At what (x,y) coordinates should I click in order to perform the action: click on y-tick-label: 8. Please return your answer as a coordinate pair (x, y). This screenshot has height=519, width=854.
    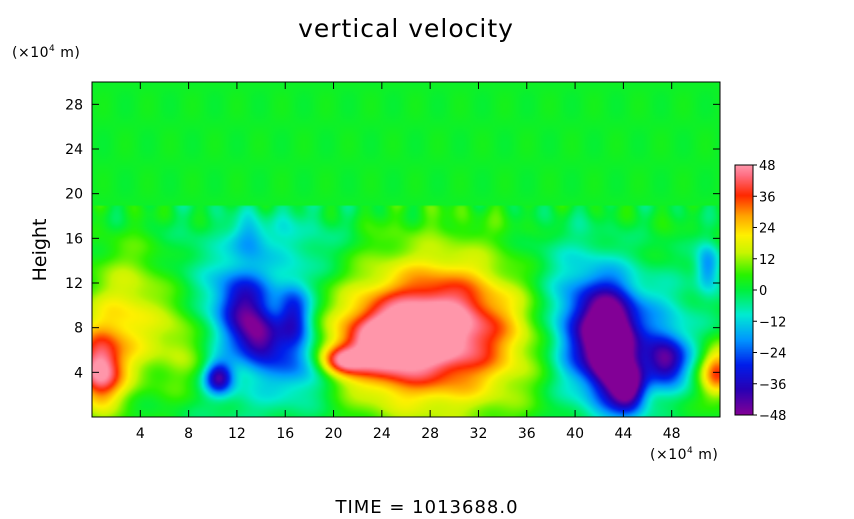
    Looking at the image, I should click on (78, 329).